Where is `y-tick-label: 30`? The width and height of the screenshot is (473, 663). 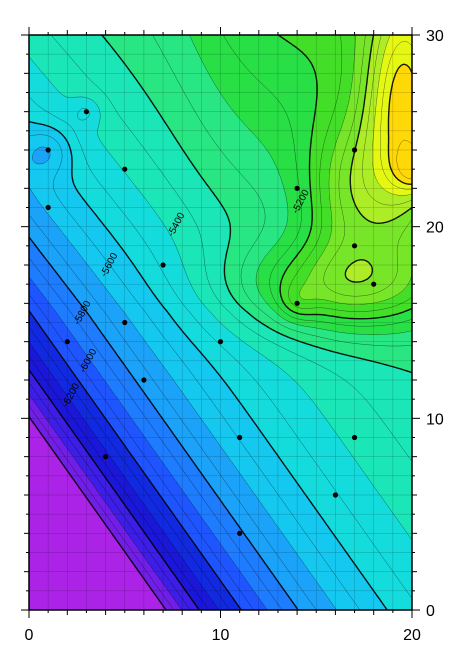 y-tick-label: 30 is located at coordinates (435, 36).